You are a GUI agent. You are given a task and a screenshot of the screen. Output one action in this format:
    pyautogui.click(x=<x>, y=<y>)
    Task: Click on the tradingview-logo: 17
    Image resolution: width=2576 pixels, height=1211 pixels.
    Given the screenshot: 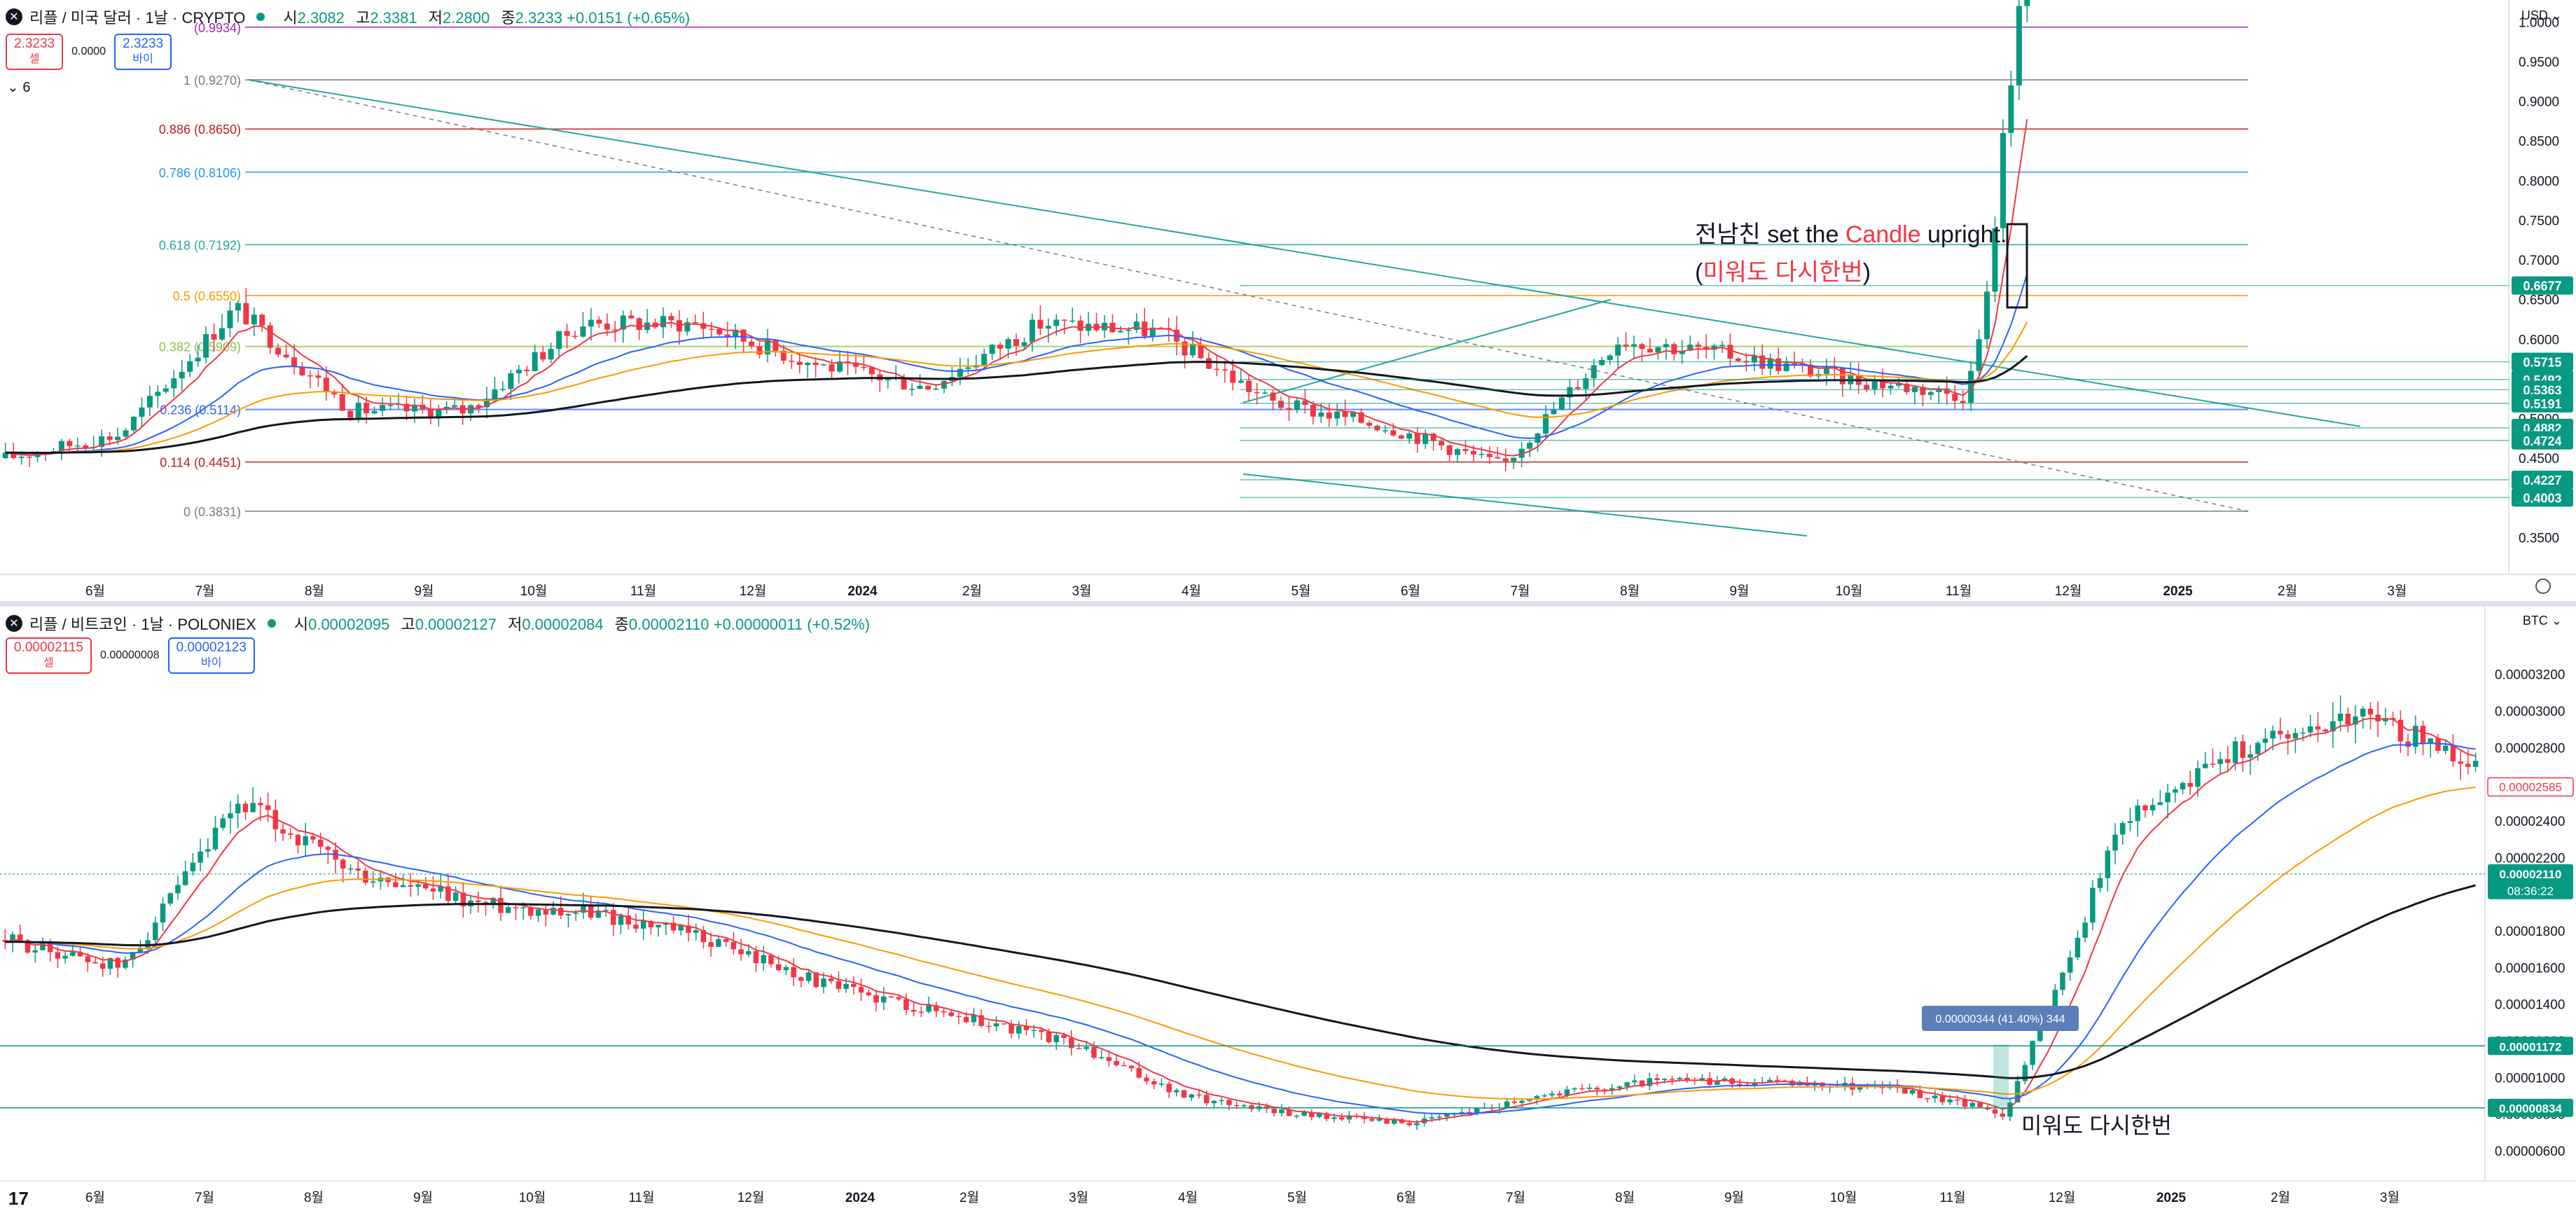 What is the action you would take?
    pyautogui.click(x=18, y=1198)
    